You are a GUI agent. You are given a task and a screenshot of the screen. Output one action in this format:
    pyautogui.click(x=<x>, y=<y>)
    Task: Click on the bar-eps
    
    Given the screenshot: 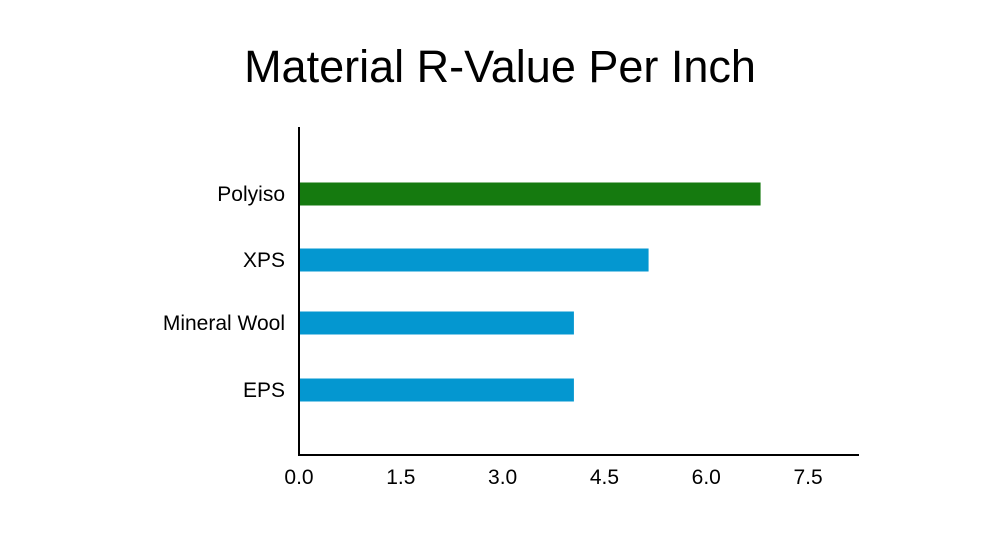 What is the action you would take?
    pyautogui.click(x=436, y=390)
    